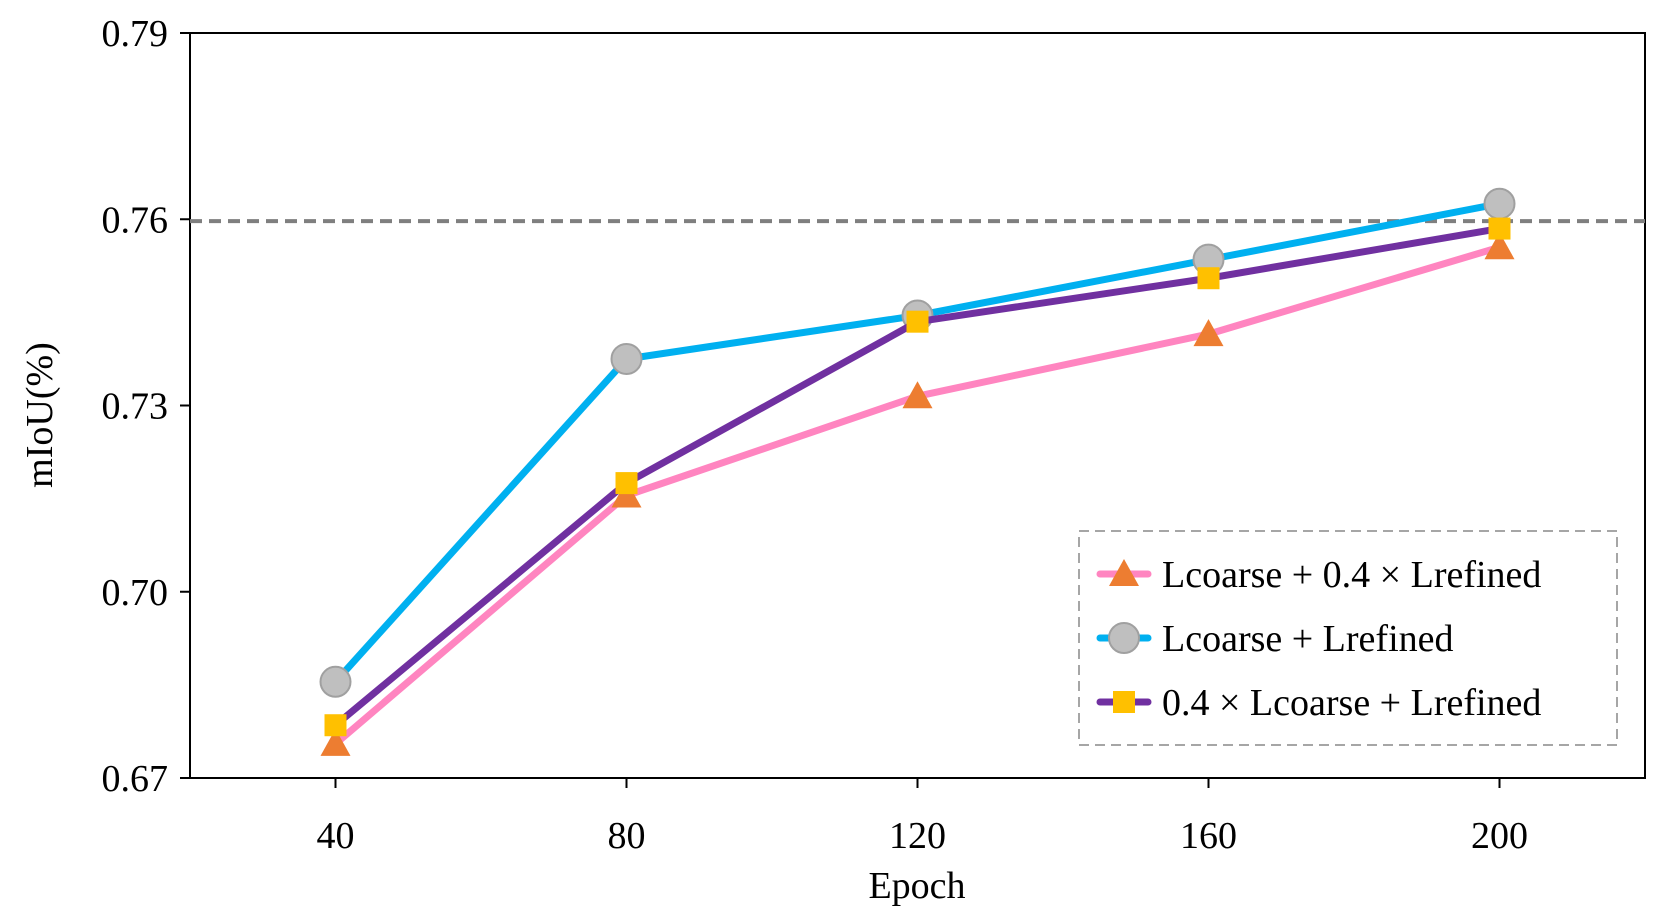 The height and width of the screenshot is (923, 1661). Describe the element at coordinates (135, 220) in the screenshot. I see `y-tick-label: 0.76` at that location.